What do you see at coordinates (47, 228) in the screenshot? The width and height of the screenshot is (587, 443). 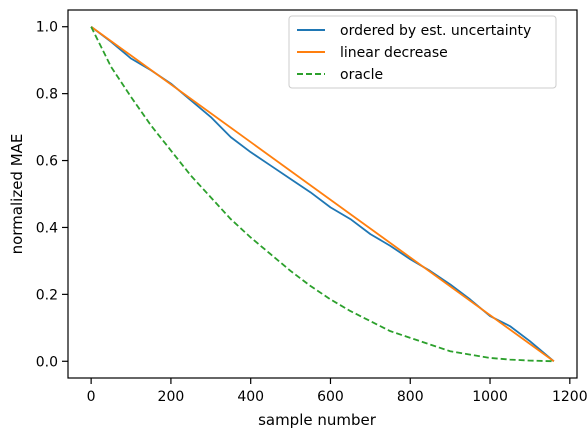 I see `y-tick-label: 0.4` at bounding box center [47, 228].